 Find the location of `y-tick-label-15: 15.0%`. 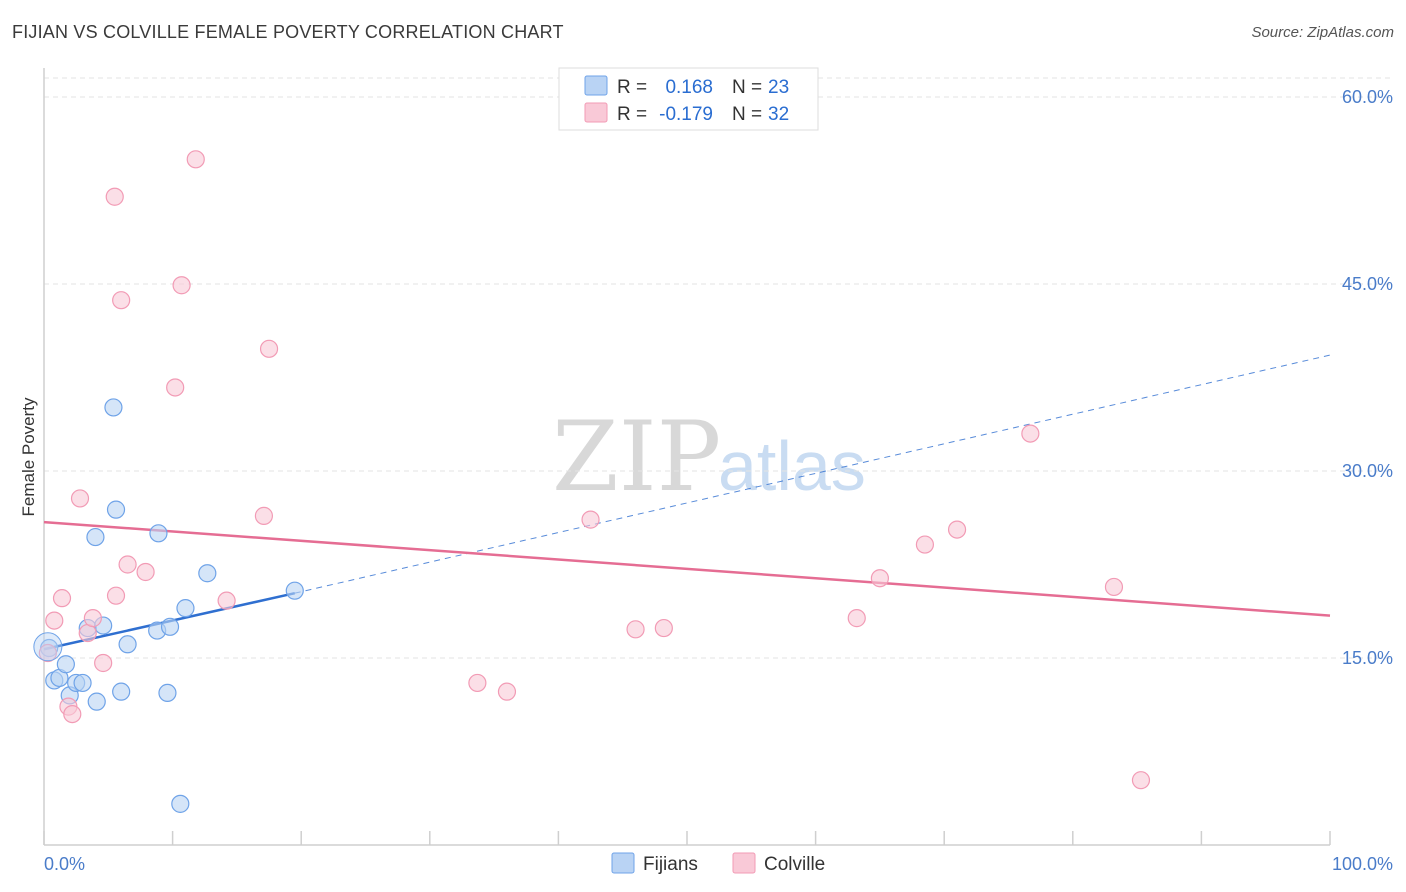

y-tick-label-15: 15.0% is located at coordinates (1367, 658).